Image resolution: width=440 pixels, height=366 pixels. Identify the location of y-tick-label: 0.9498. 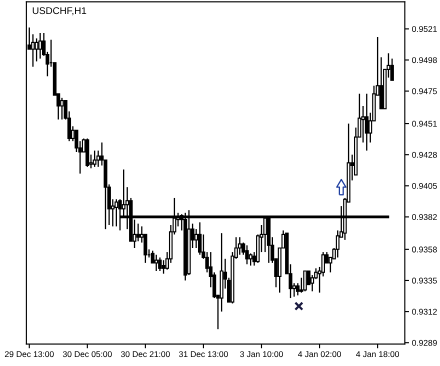
(424, 60).